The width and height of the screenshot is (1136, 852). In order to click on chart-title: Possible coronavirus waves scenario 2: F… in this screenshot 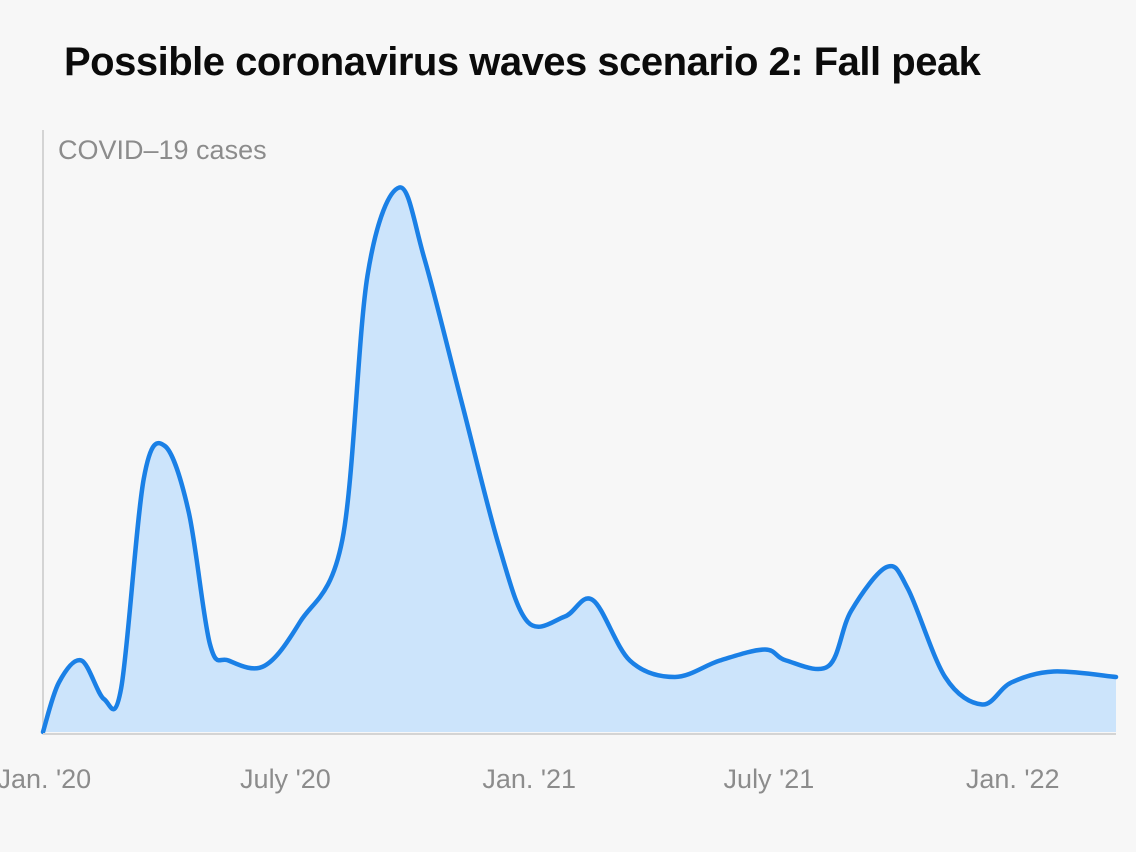, I will do `click(522, 62)`.